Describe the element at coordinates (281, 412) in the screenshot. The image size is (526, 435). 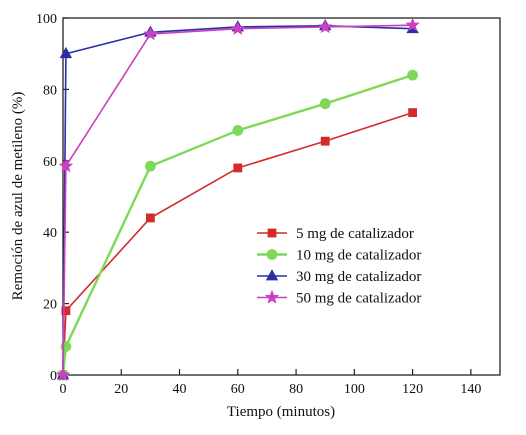
I see `x-axis-title: Tiempo (minutos)` at that location.